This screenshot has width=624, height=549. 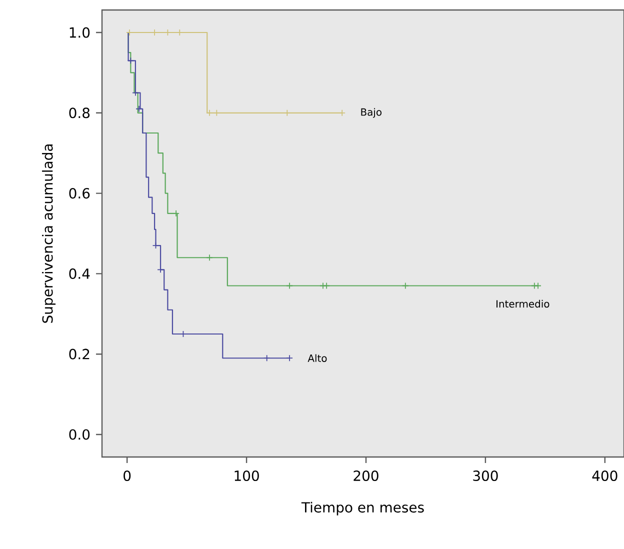 What do you see at coordinates (79, 354) in the screenshot?
I see `y-tick-label: 0.2` at bounding box center [79, 354].